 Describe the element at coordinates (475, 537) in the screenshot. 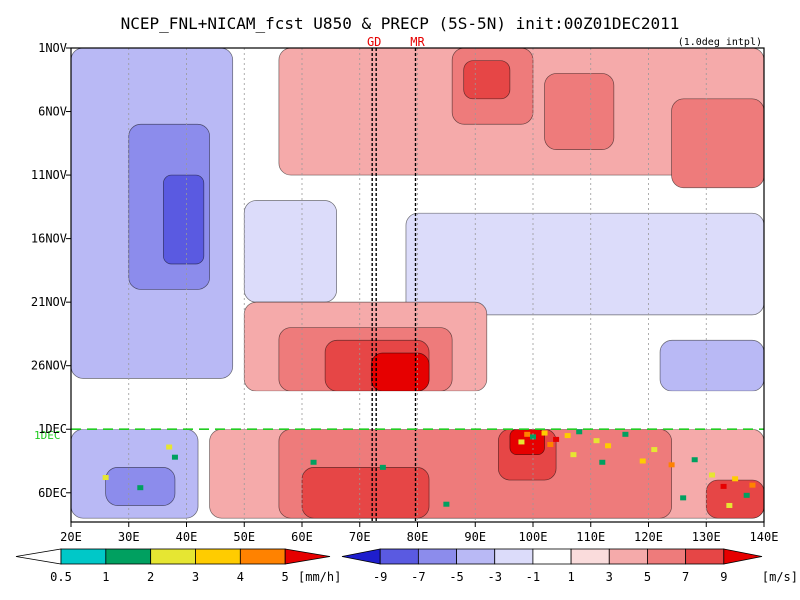

I see `x-tick-label: 90E` at that location.